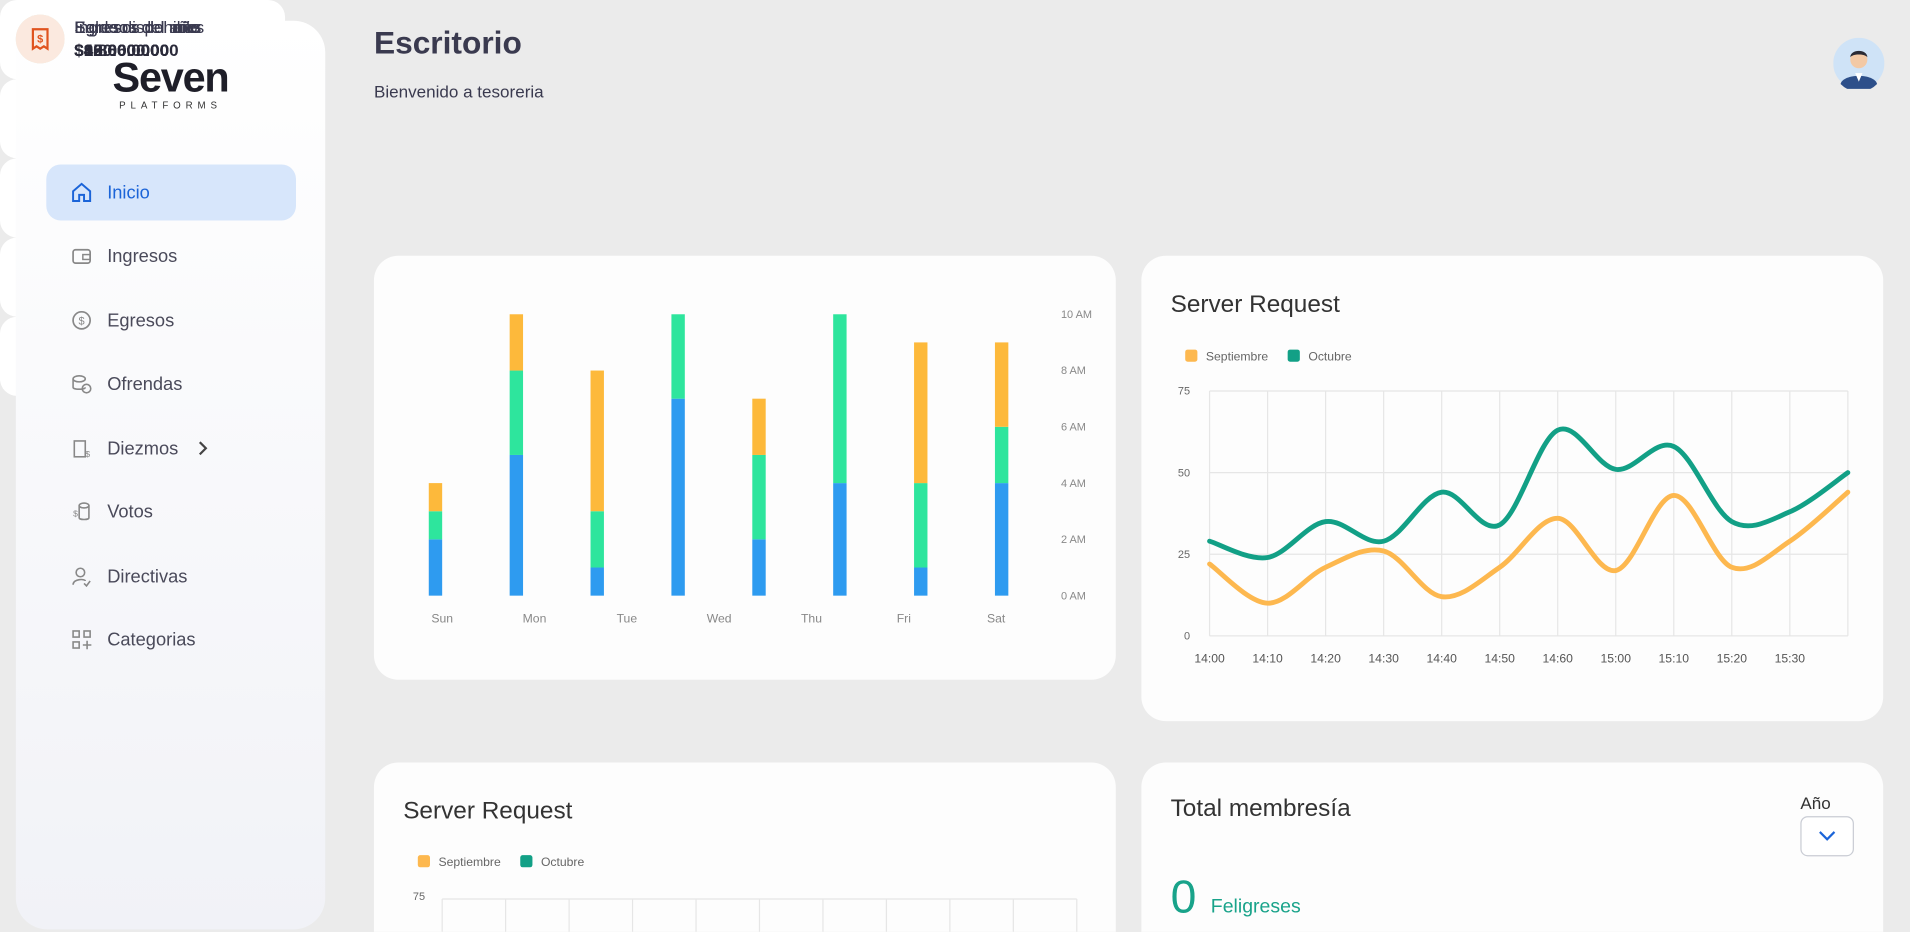 The width and height of the screenshot is (1910, 932). I want to click on x-tick-label: Sat, so click(996, 618).